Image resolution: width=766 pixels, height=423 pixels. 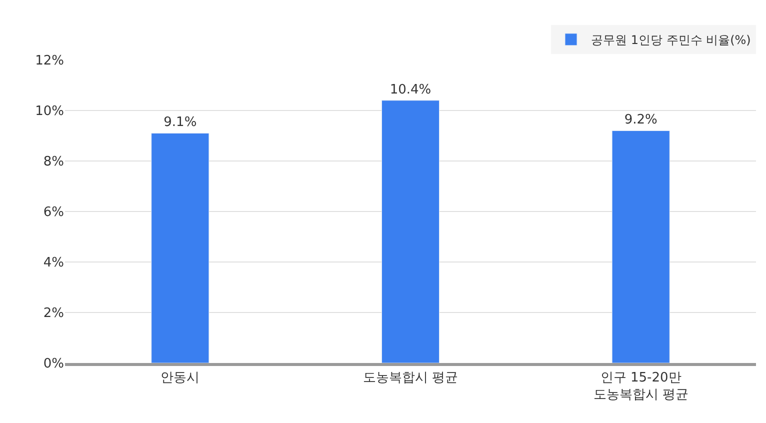 What do you see at coordinates (53, 212) in the screenshot?
I see `y-tick-label: 6%` at bounding box center [53, 212].